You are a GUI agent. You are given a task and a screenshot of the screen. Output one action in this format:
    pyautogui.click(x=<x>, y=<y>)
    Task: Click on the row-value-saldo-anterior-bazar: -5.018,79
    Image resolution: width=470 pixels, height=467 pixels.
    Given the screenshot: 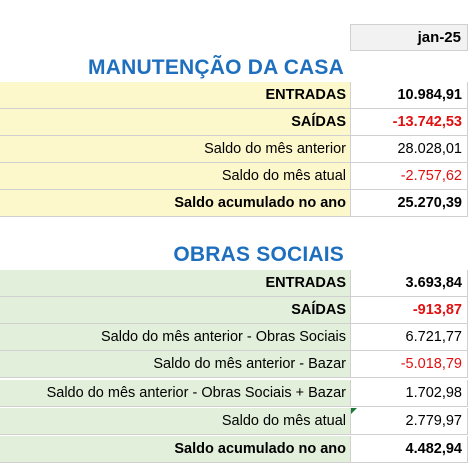 What is the action you would take?
    pyautogui.click(x=409, y=364)
    